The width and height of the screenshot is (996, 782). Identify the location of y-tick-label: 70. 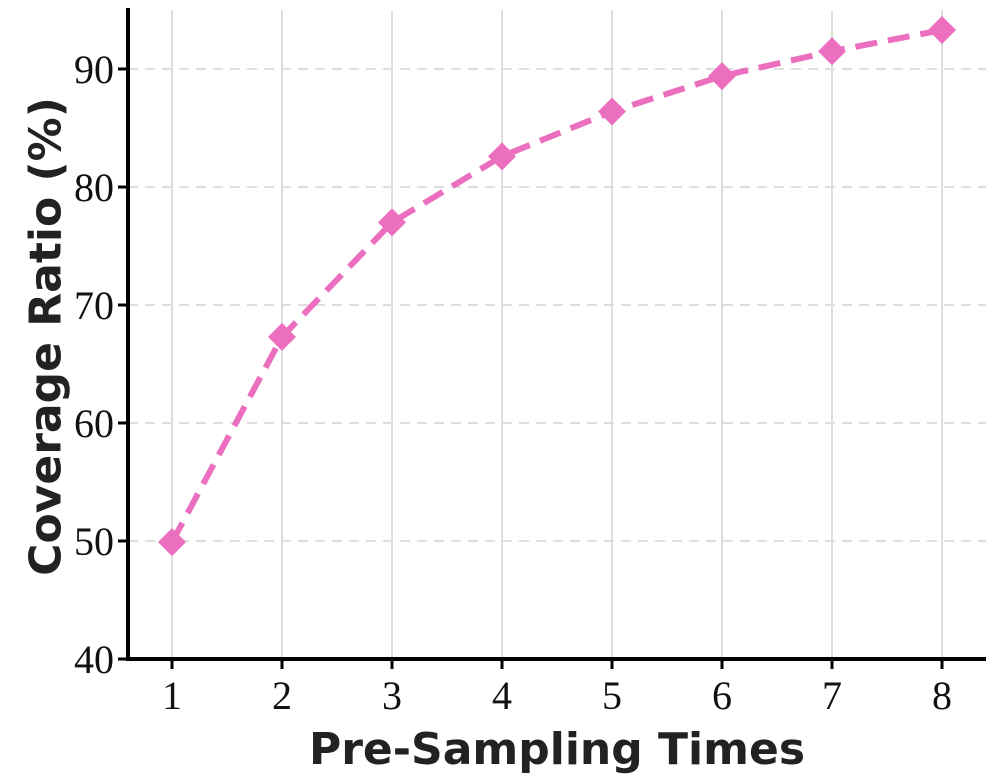
(94, 305).